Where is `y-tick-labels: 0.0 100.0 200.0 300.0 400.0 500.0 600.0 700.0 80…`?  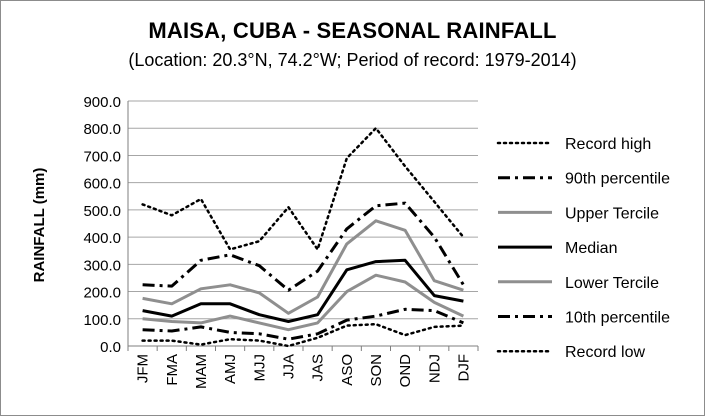 y-tick-labels: 0.0 100.0 200.0 300.0 400.0 500.0 600.0 700.0 80… is located at coordinates (102, 225).